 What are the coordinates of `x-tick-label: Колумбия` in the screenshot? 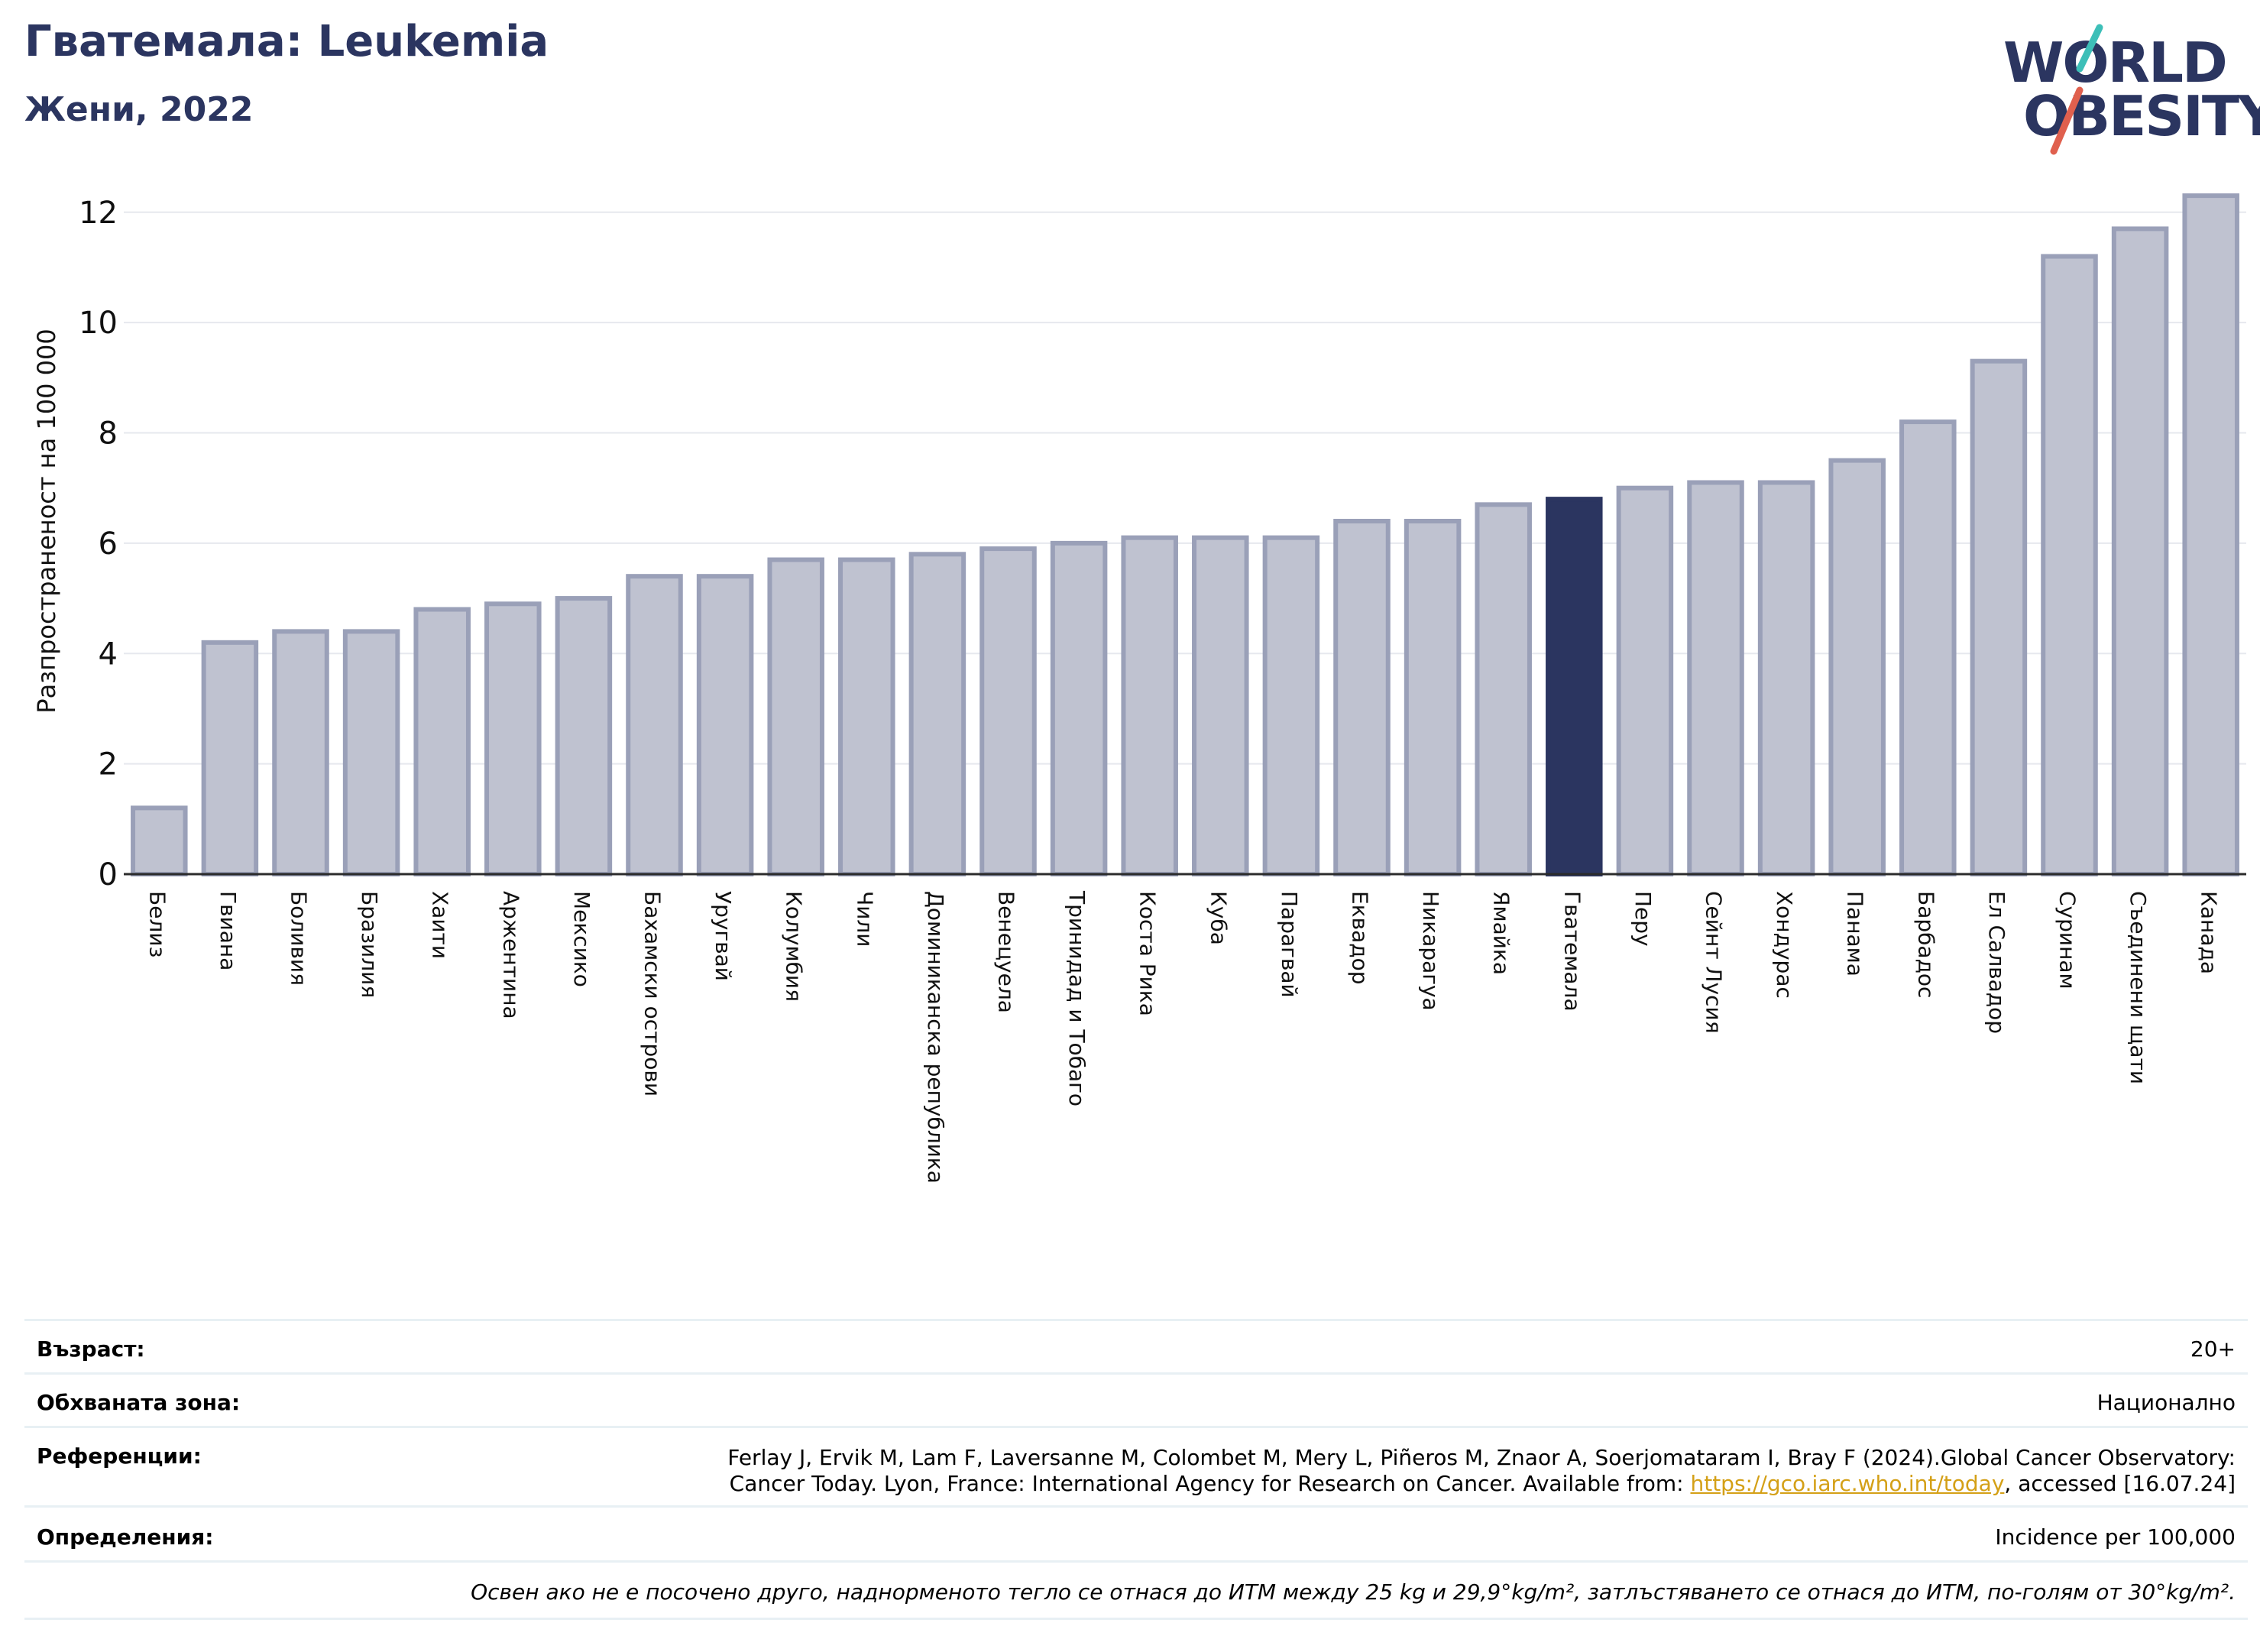 It's located at (794, 946).